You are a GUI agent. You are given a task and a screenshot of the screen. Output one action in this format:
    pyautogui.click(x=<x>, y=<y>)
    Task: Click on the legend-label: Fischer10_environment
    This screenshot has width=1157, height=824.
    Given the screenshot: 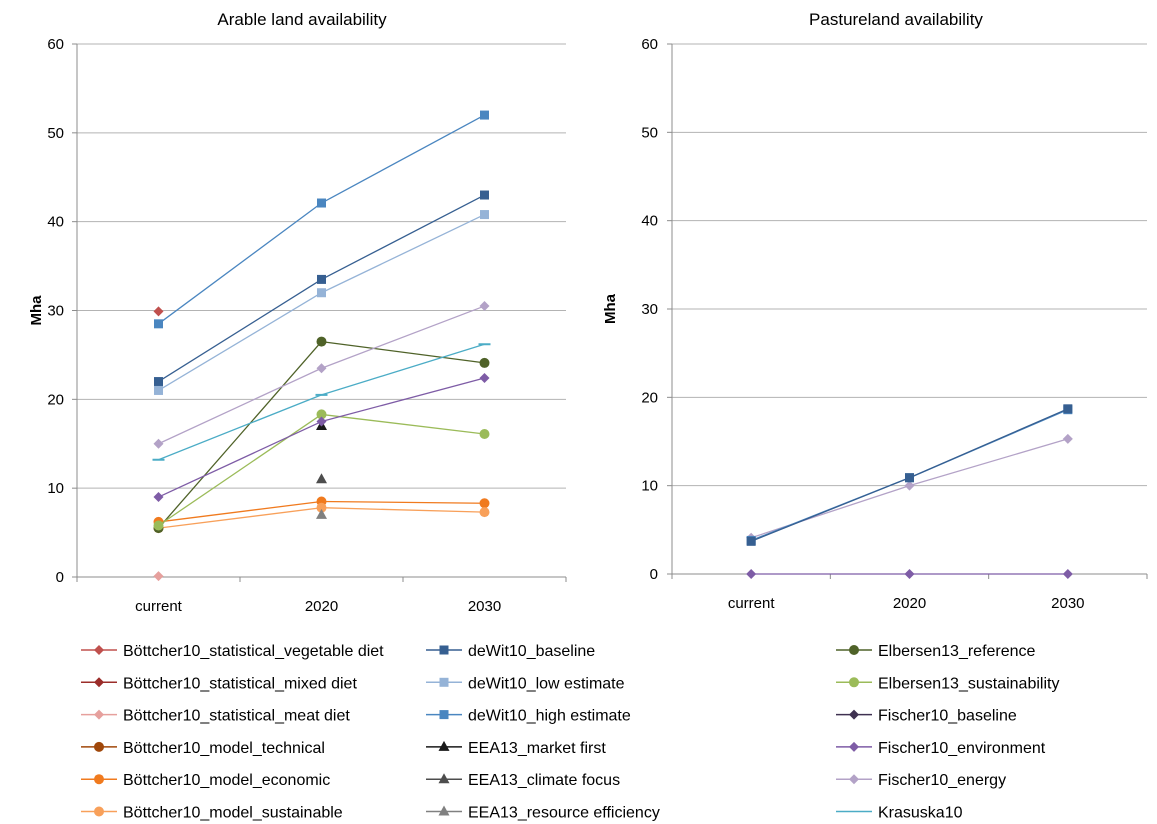 What is the action you would take?
    pyautogui.click(x=962, y=748)
    